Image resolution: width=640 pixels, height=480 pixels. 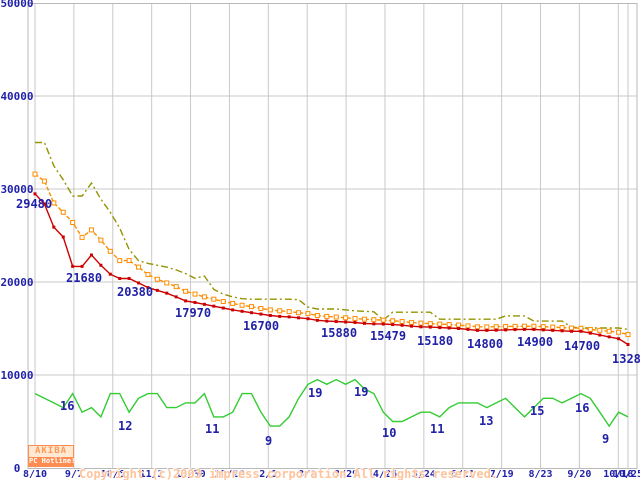 What do you see at coordinates (388, 336) in the screenshot?
I see `price-value-label: 15479` at bounding box center [388, 336].